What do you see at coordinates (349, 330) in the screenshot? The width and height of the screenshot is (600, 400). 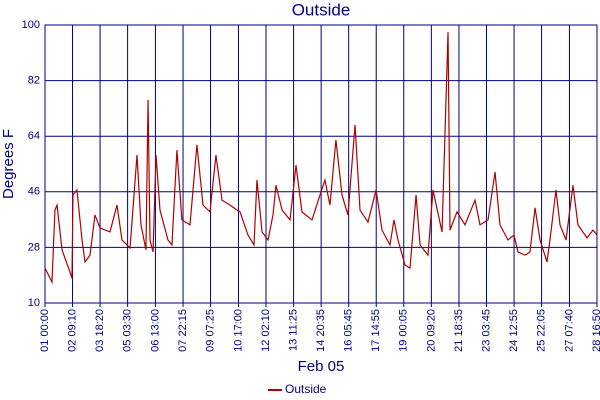 I see `x-tick-label: 16 05:45` at bounding box center [349, 330].